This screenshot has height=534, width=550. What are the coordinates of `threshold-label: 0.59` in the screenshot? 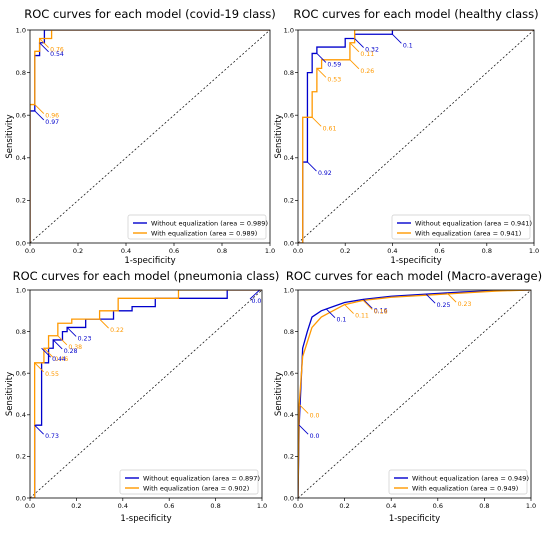 It's located at (334, 64).